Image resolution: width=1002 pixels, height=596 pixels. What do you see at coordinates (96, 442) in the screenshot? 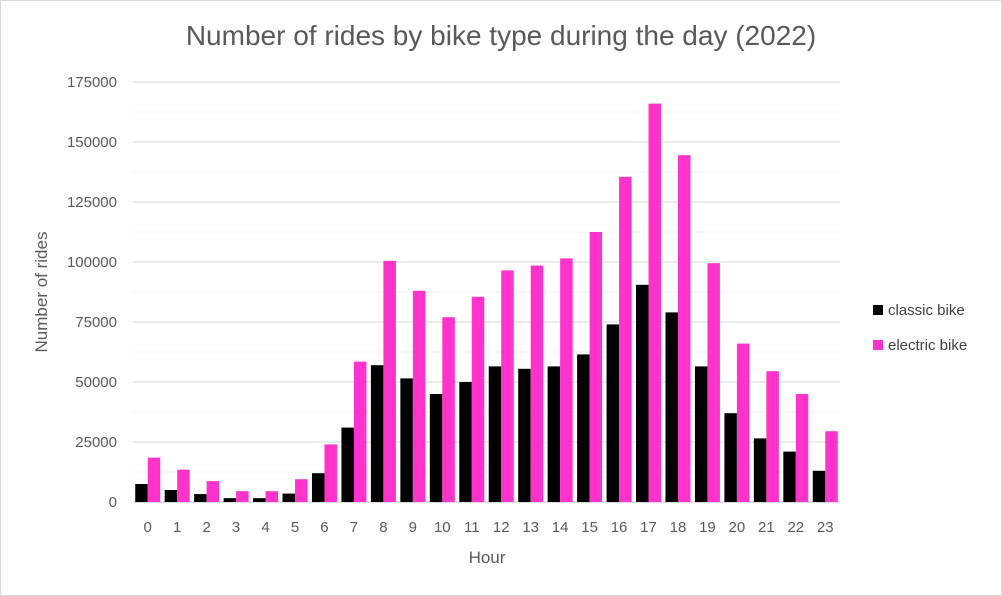
I see `y-tick-label: 25000` at bounding box center [96, 442].